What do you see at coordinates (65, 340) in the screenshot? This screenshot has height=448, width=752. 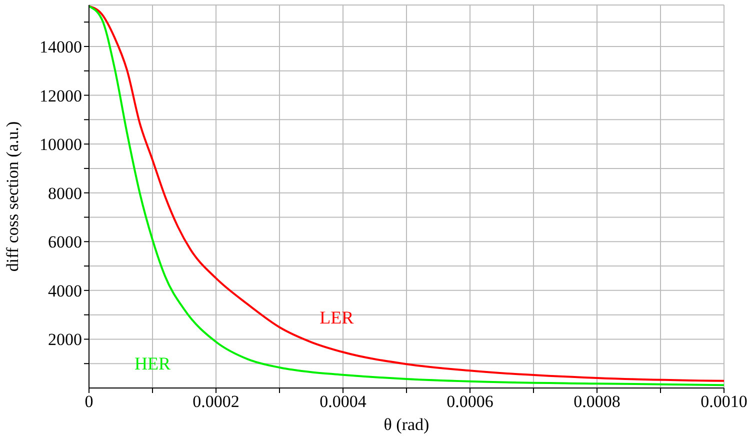 I see `y-tick-label: 2000` at bounding box center [65, 340].